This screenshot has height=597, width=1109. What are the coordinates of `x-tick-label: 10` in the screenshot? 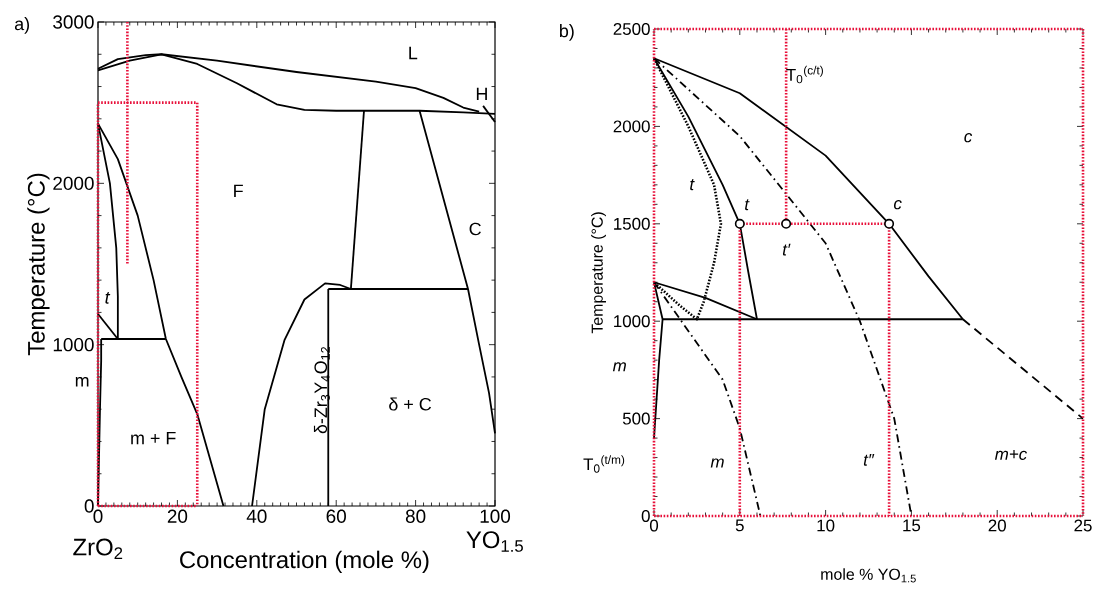 It's located at (826, 525).